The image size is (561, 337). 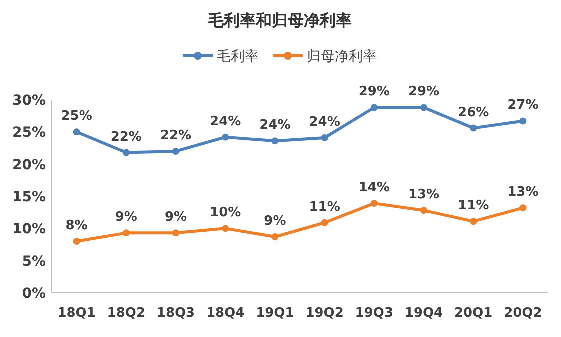 I want to click on y-tick-label: 25%, so click(x=29, y=133).